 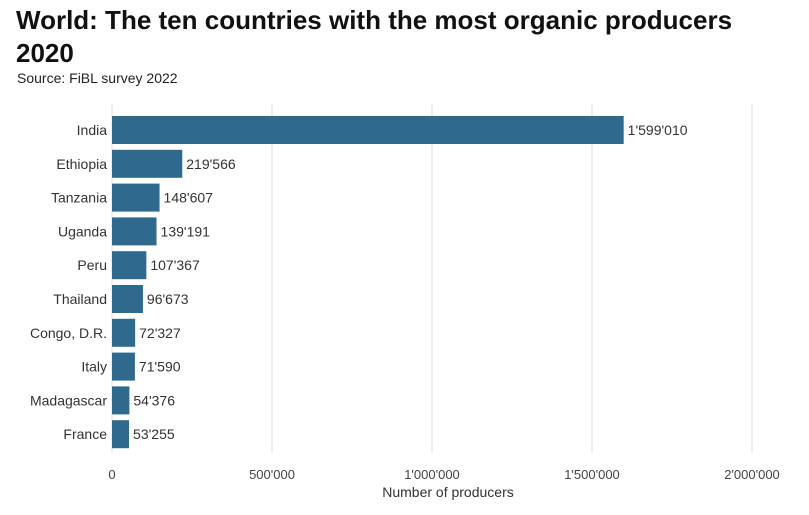 What do you see at coordinates (92, 265) in the screenshot?
I see `category-label-4: Peru` at bounding box center [92, 265].